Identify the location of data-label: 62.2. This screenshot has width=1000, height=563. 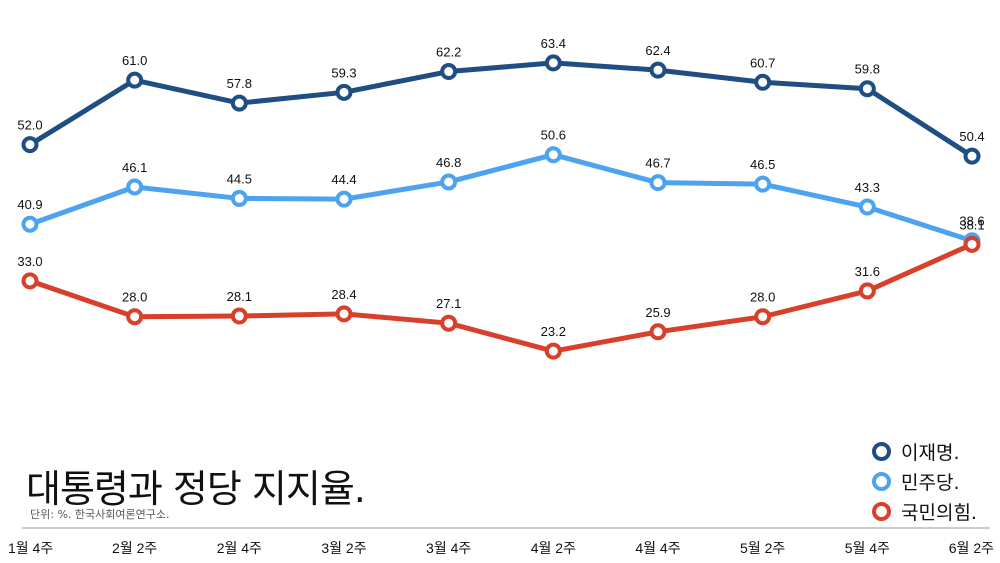
(448, 52).